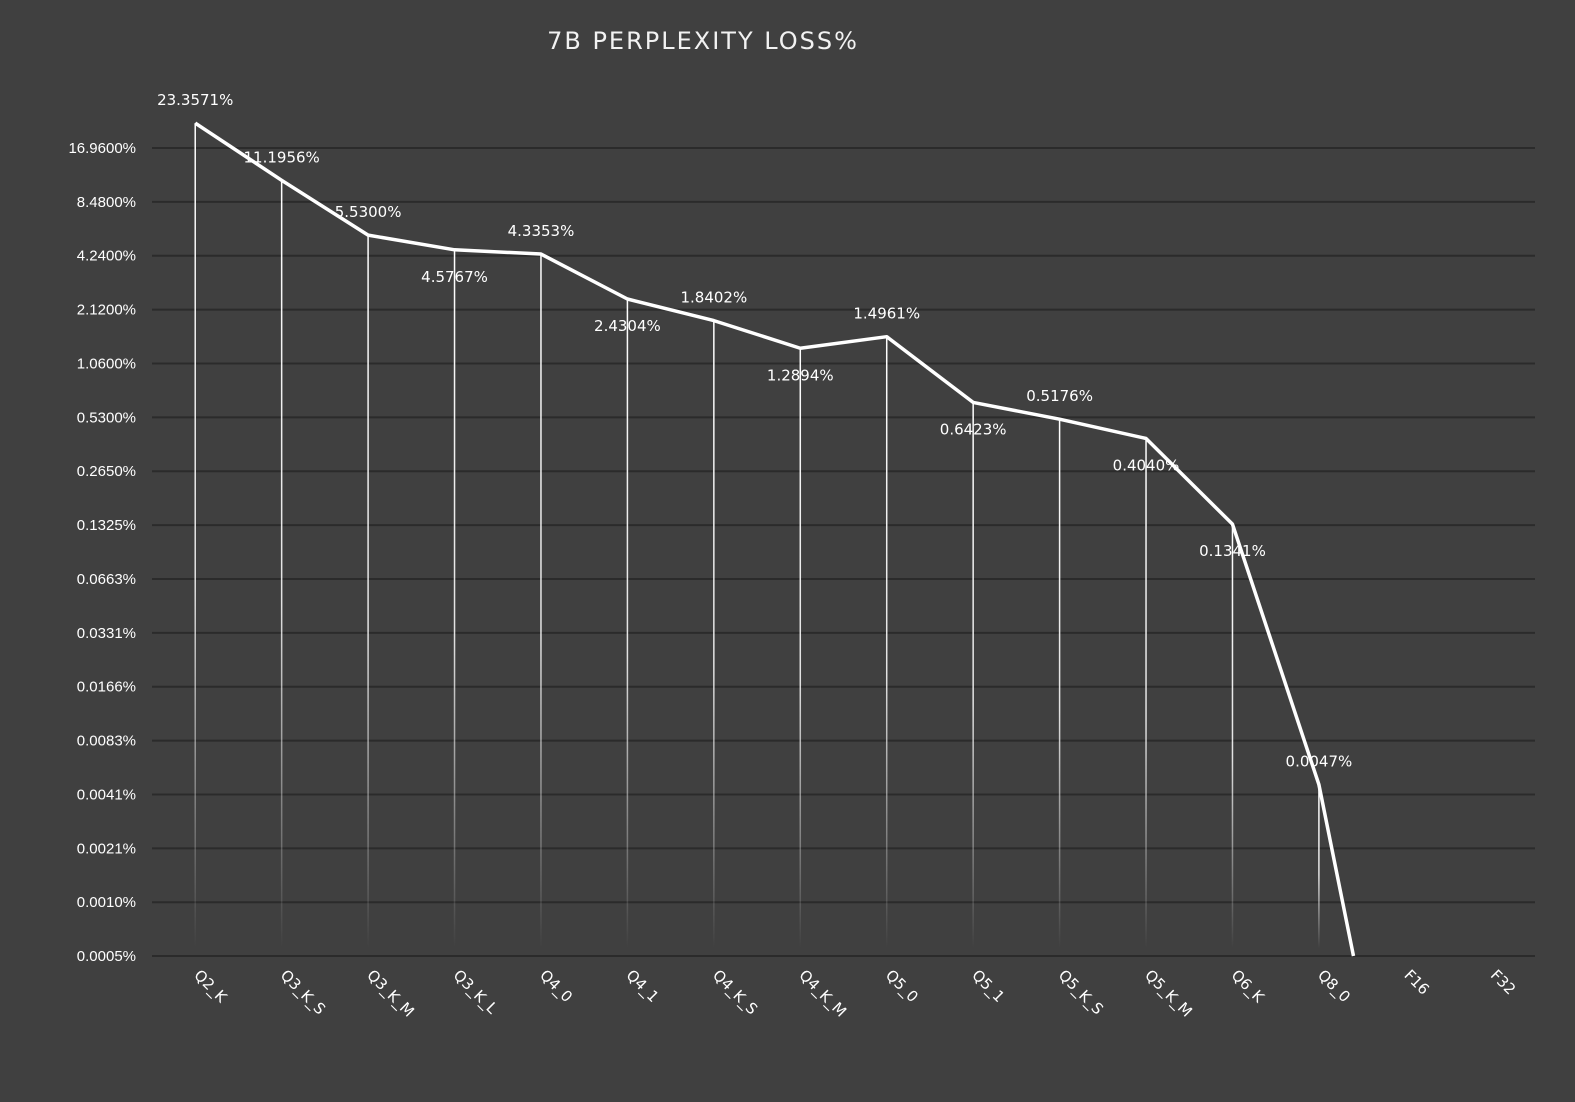 Image resolution: width=1575 pixels, height=1102 pixels. What do you see at coordinates (1319, 762) in the screenshot?
I see `data-label: 0.0047%` at bounding box center [1319, 762].